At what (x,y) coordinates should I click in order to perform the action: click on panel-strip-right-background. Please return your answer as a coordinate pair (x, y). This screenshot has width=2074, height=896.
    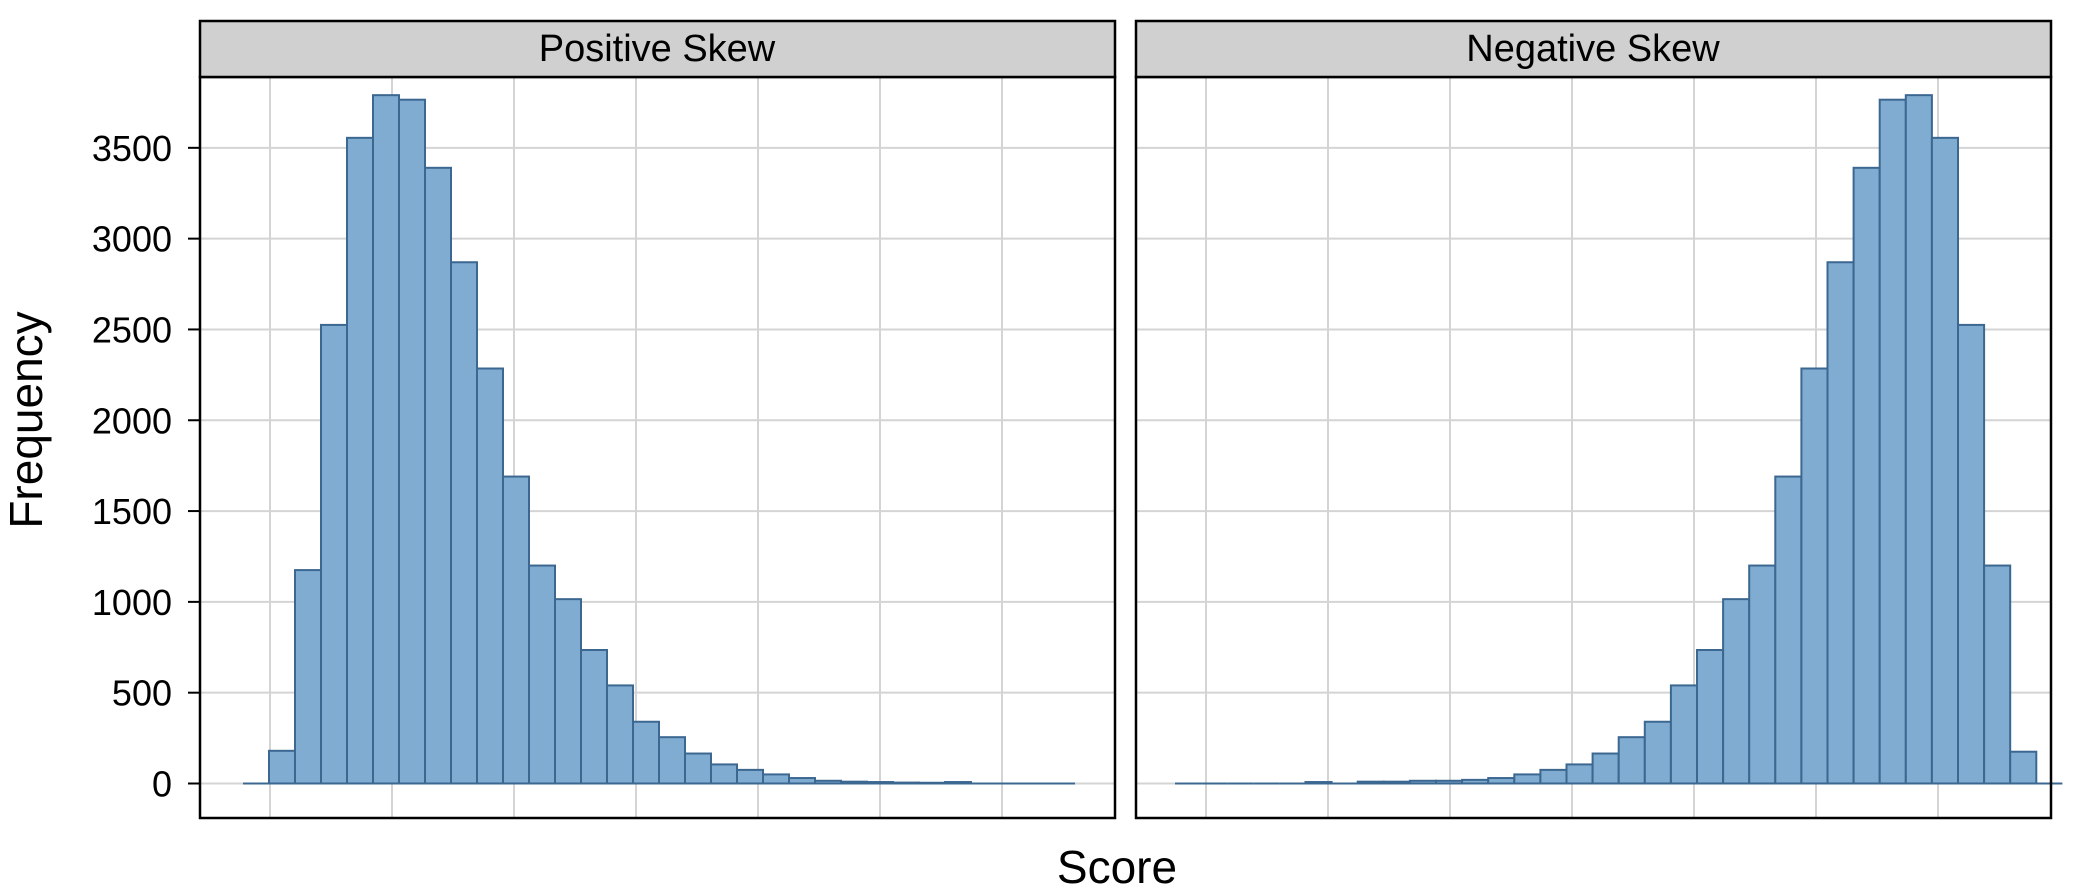
    Looking at the image, I should click on (1593, 49).